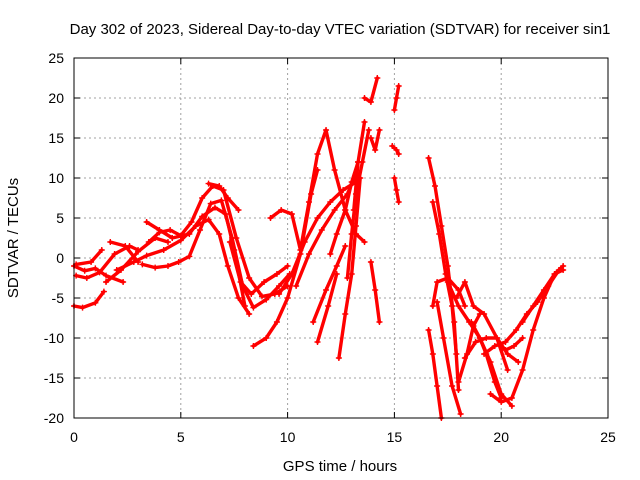  Describe the element at coordinates (395, 437) in the screenshot. I see `x-tick-label: 15` at that location.